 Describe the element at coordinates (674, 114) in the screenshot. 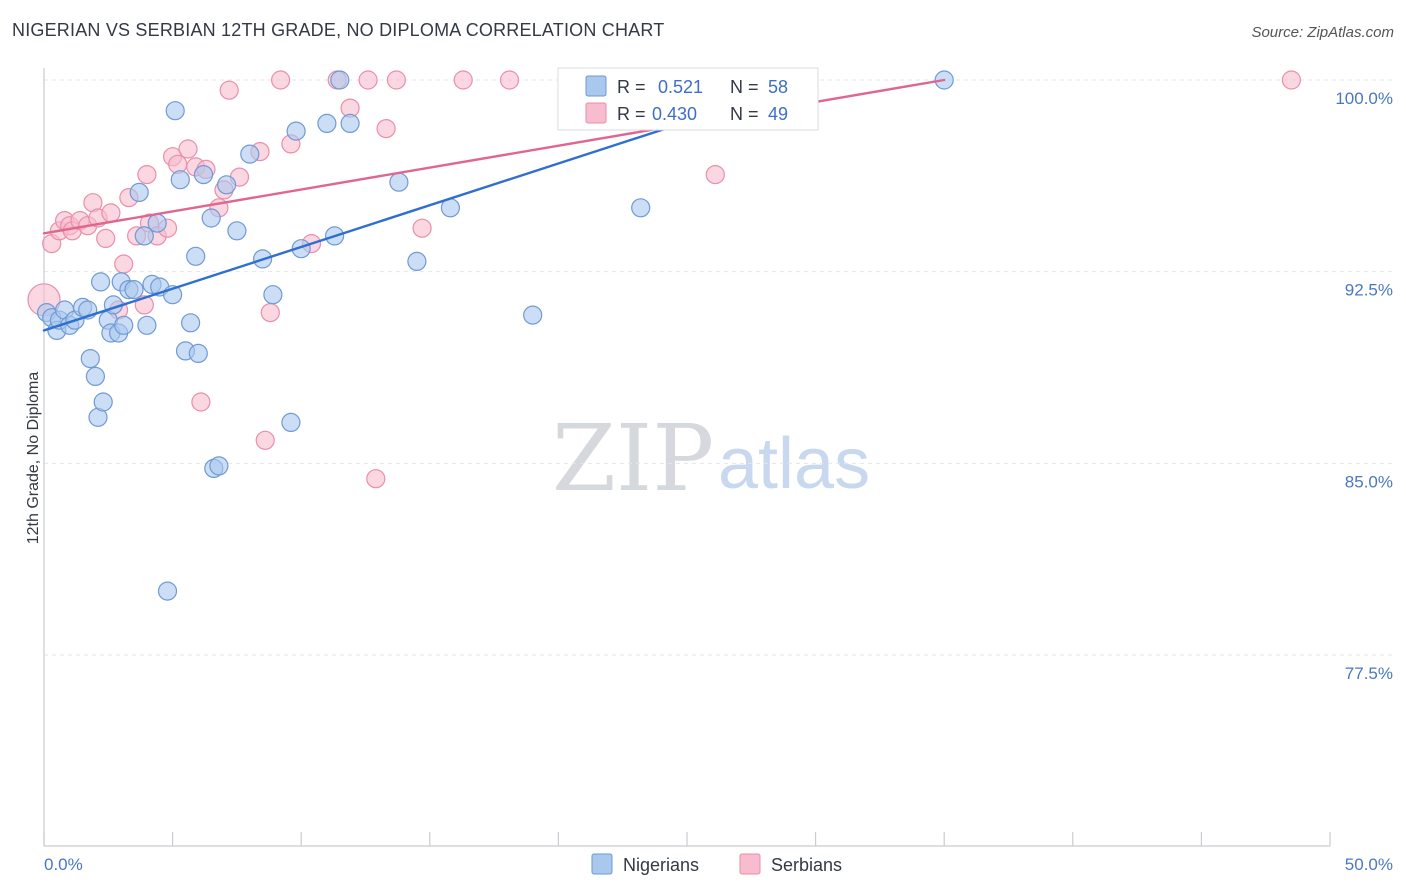

I see `legend-r-value-2: 0.430` at that location.